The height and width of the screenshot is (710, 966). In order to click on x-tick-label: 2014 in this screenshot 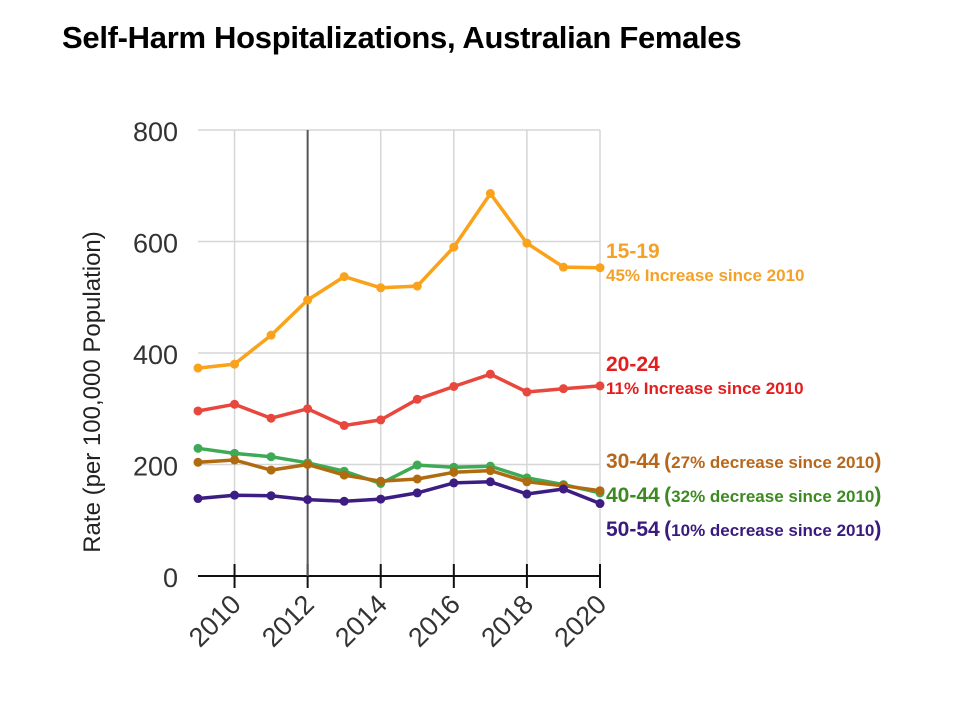, I will do `click(361, 621)`.